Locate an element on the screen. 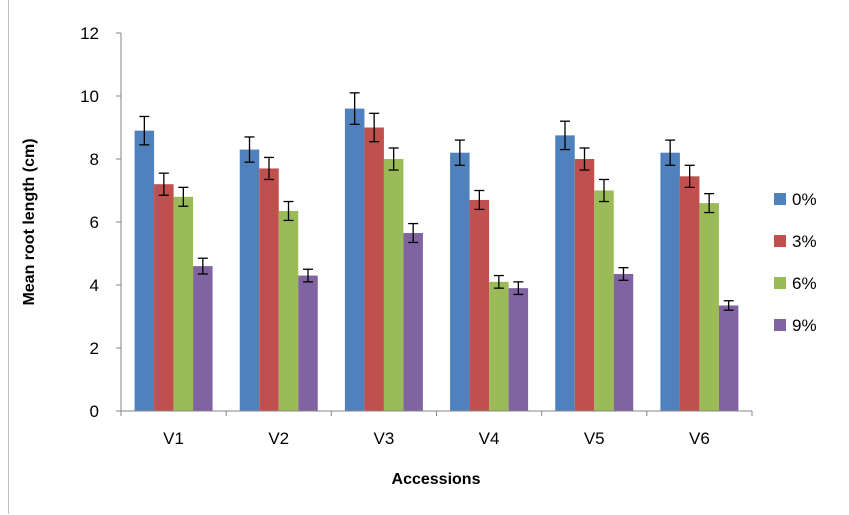  legend-label: 3% is located at coordinates (804, 241).